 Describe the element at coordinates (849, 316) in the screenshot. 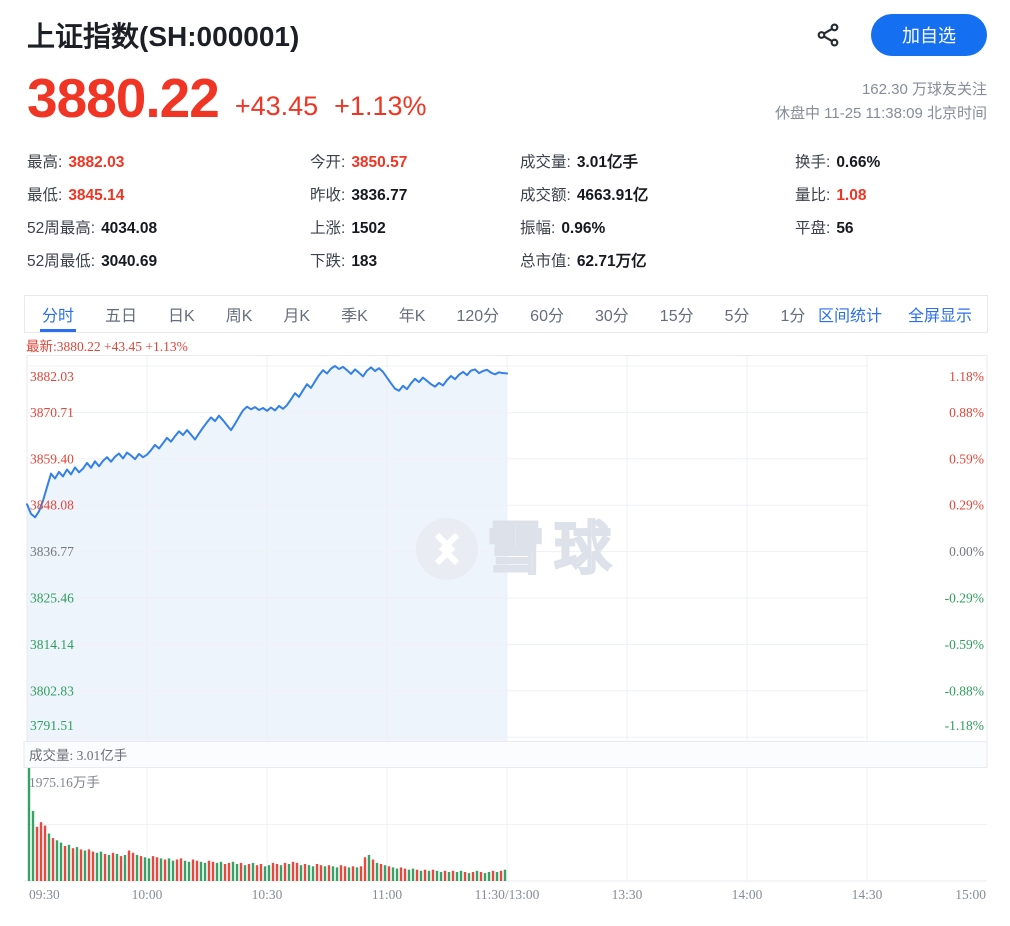

I see `range-stats-link: 区间统计` at that location.